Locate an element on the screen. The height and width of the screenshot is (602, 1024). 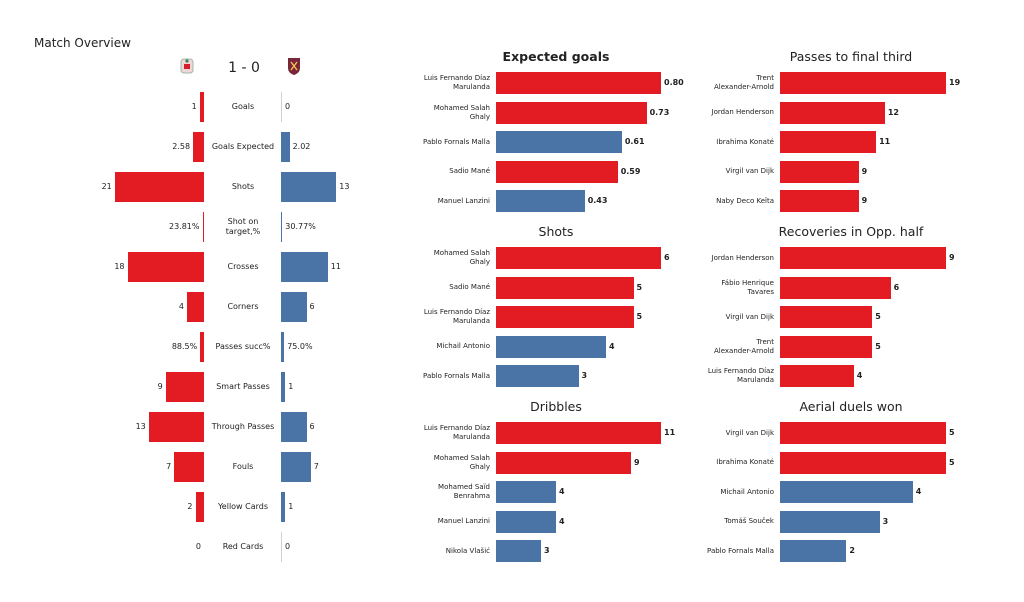
stat-label: Goals is located at coordinates (243, 106).